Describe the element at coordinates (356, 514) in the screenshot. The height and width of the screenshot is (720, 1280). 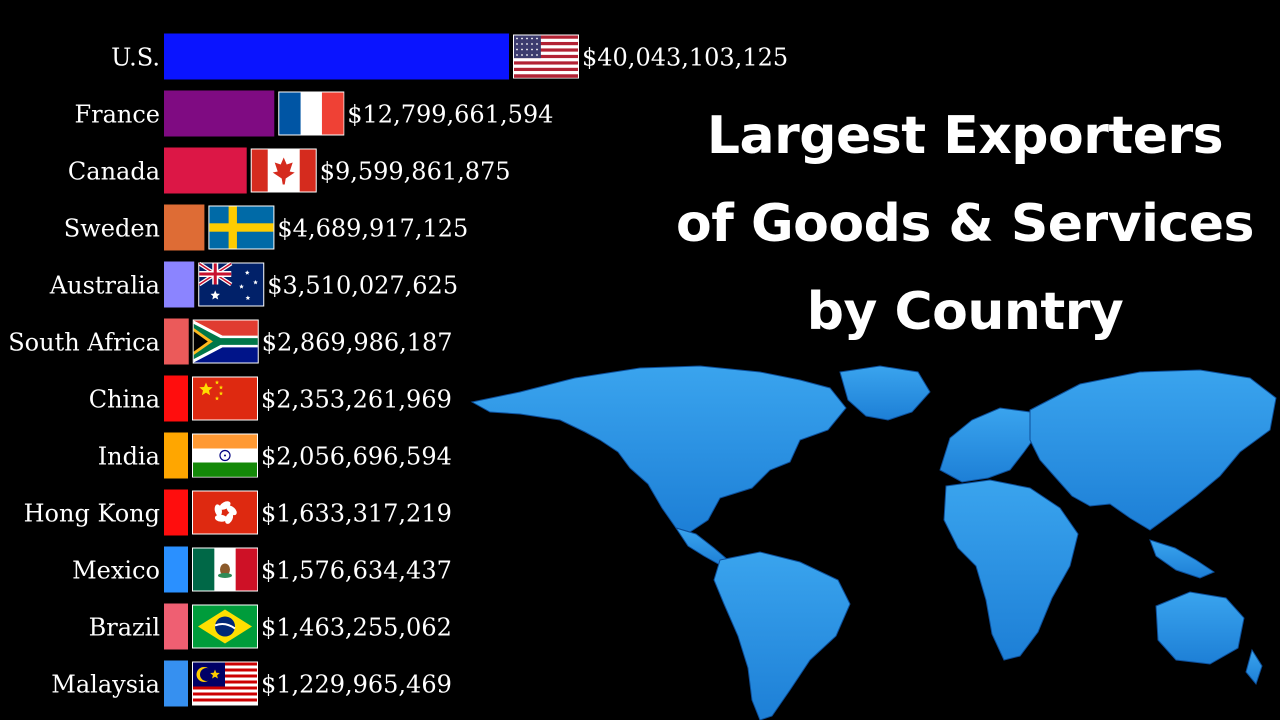
I see `value-label: $1,633,317,219` at that location.